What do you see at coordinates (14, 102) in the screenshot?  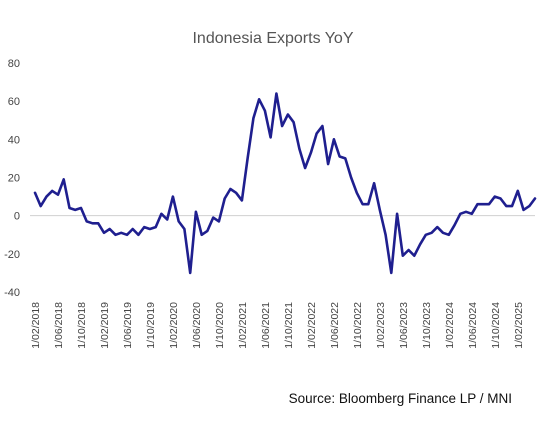 I see `y-tick-label: 60` at bounding box center [14, 102].